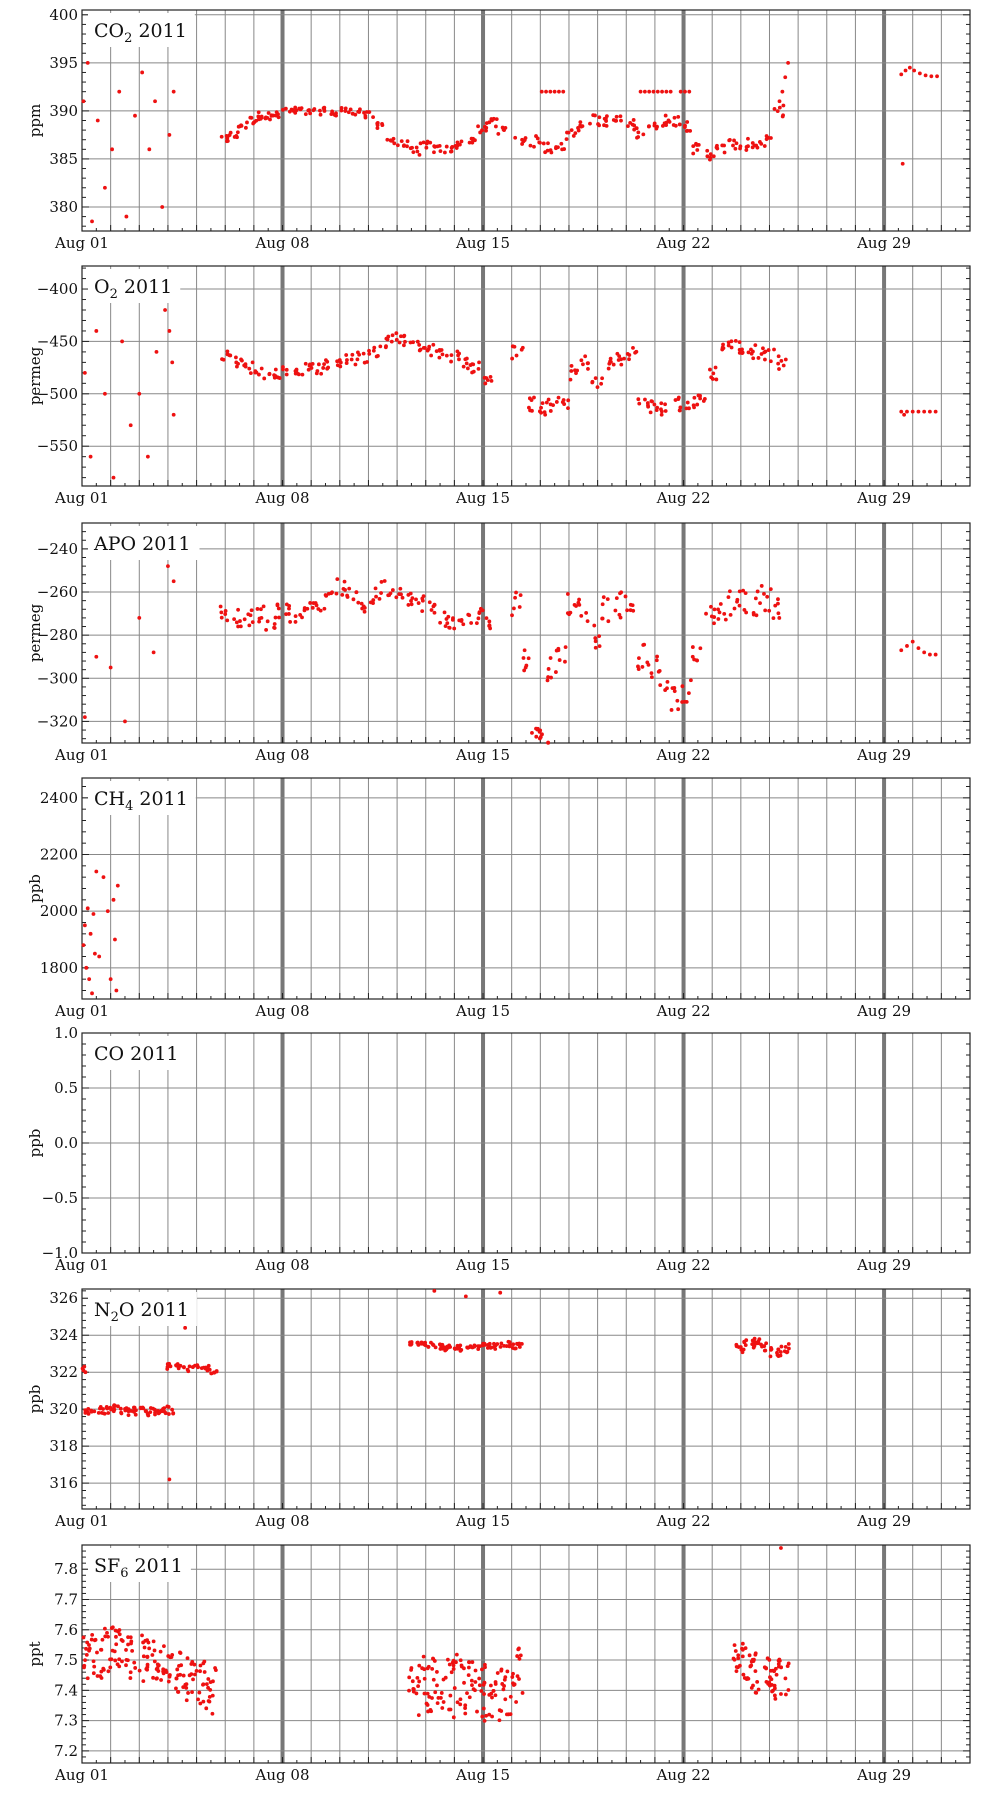 This screenshot has height=1795, width=1000. I want to click on y-tick-label: 7.8, so click(66, 1569).